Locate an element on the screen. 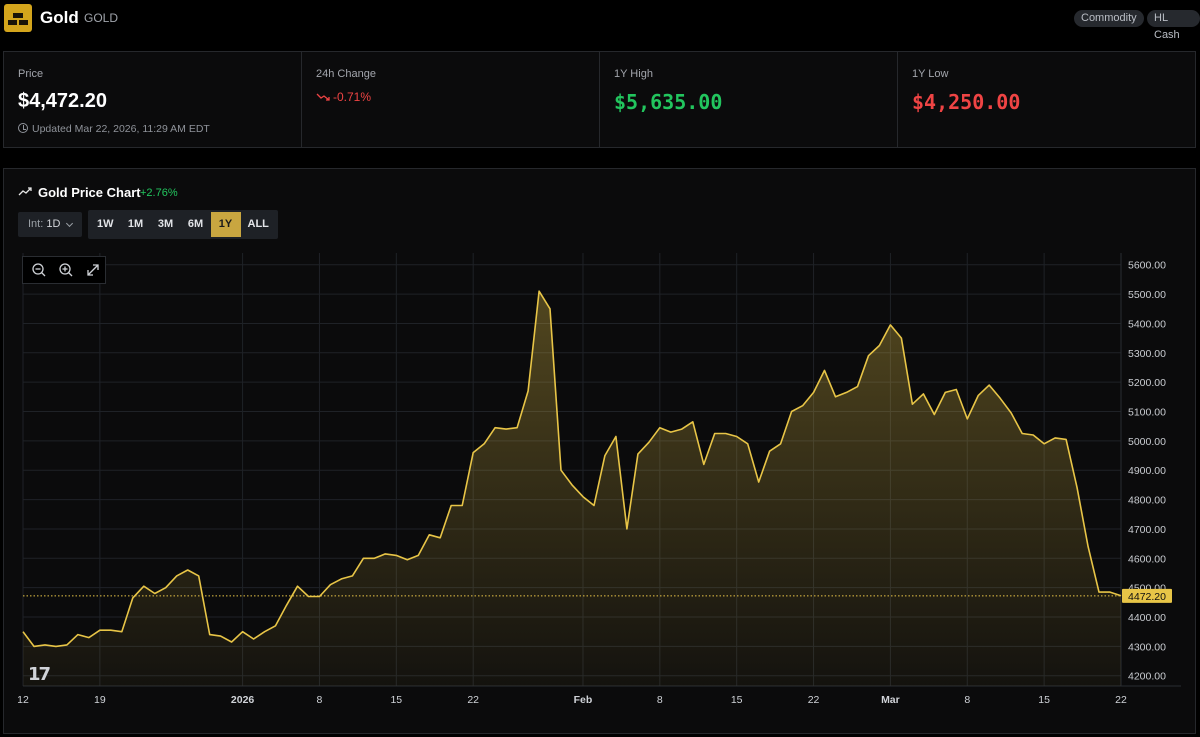  tag-commodity: Commodity is located at coordinates (1109, 18).